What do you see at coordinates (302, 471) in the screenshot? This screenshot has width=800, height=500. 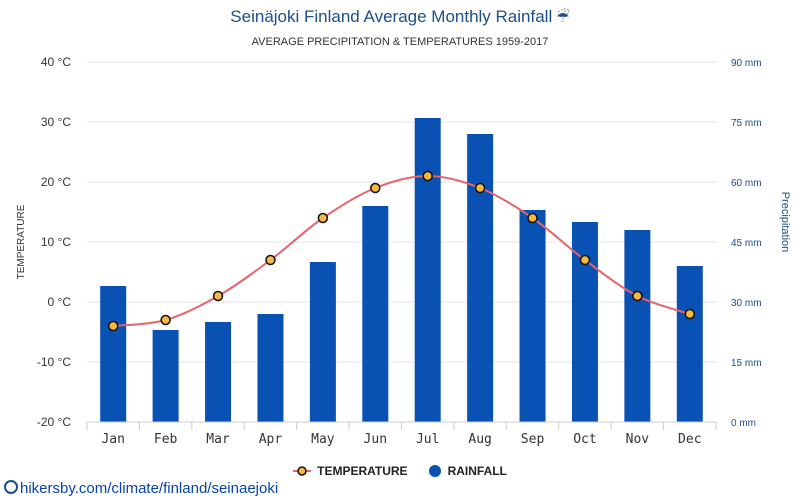 I see `temperature-legend-marker-icon` at bounding box center [302, 471].